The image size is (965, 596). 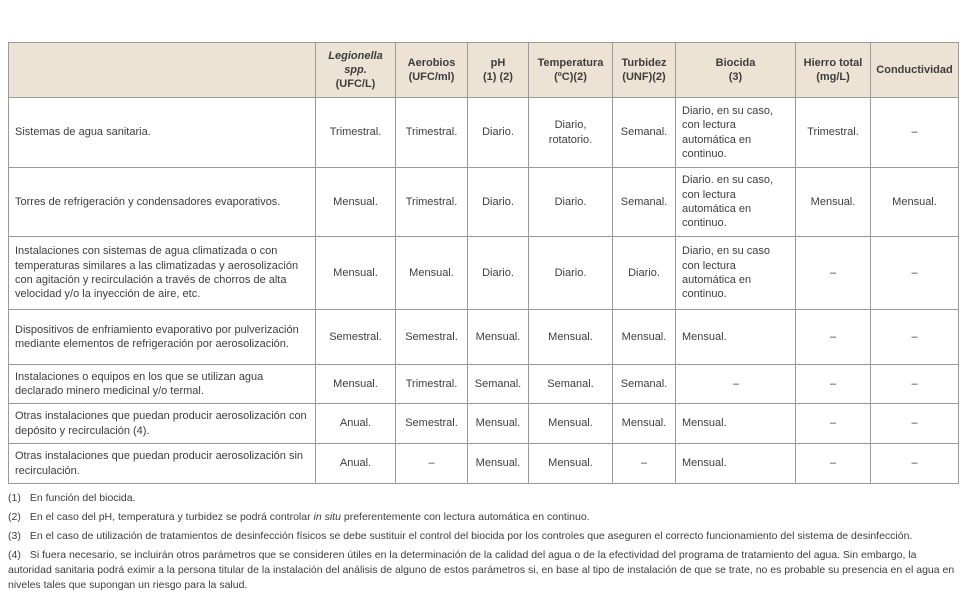 I want to click on cell-temperatura: Diario, rotatorio., so click(x=570, y=132).